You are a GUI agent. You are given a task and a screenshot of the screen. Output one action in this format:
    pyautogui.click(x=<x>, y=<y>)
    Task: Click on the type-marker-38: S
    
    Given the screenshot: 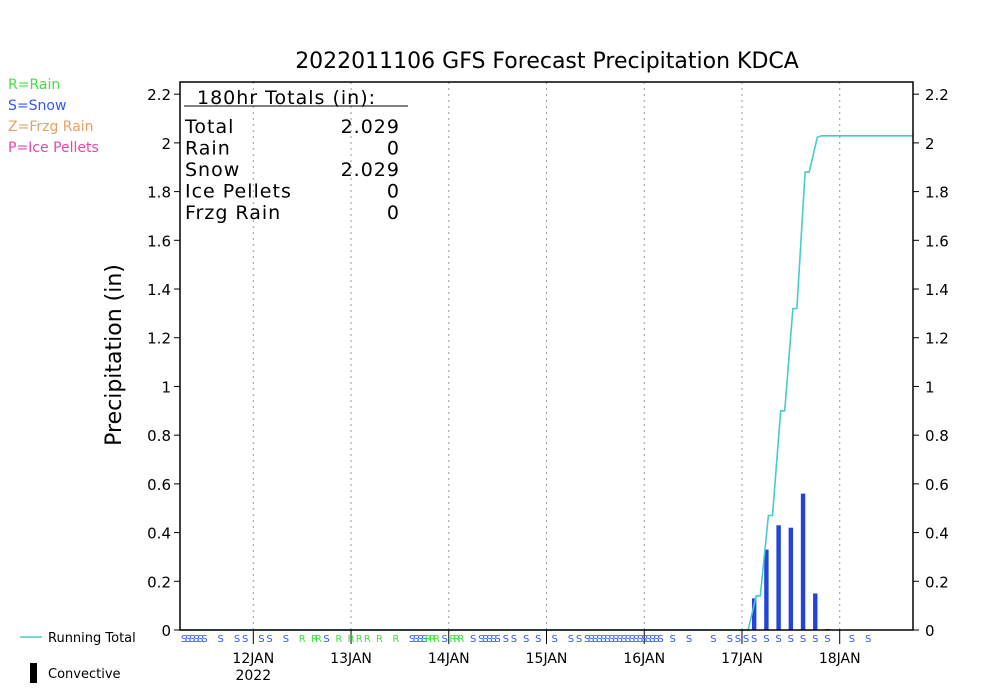 What is the action you would take?
    pyautogui.click(x=497, y=639)
    